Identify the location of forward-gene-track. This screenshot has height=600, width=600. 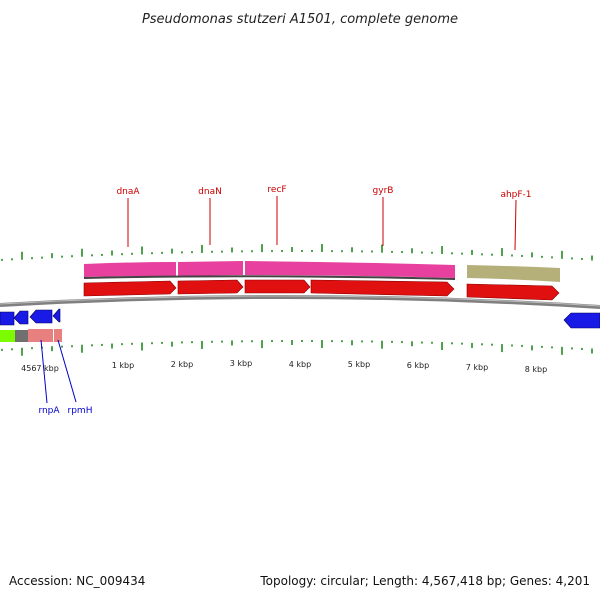
(321, 290).